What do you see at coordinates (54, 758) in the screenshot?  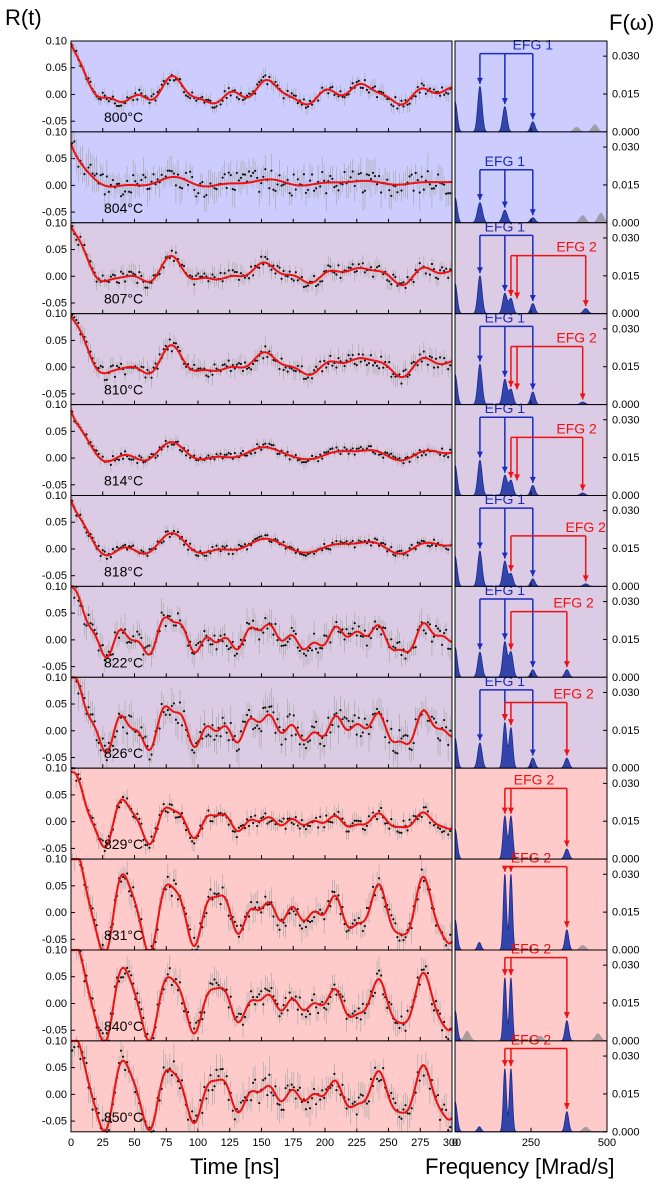 I see `y-tick-label: -0.05` at bounding box center [54, 758].